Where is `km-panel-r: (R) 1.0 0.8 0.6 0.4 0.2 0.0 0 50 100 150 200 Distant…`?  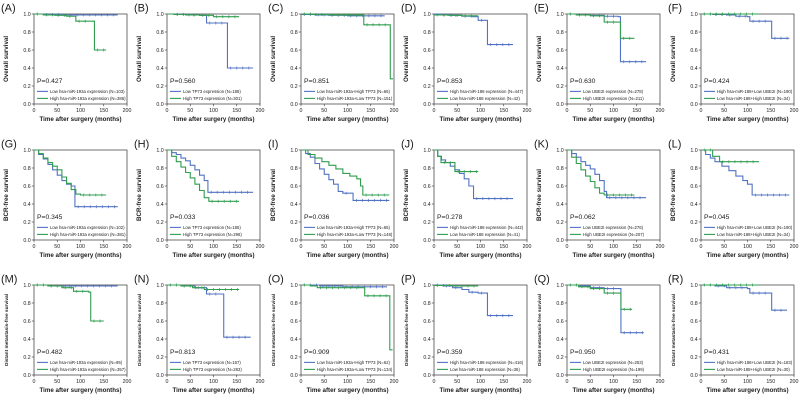 km-panel-r: (R) 1.0 0.8 0.6 0.4 0.2 0.0 0 50 100 150 200 Distant… is located at coordinates (733, 339).